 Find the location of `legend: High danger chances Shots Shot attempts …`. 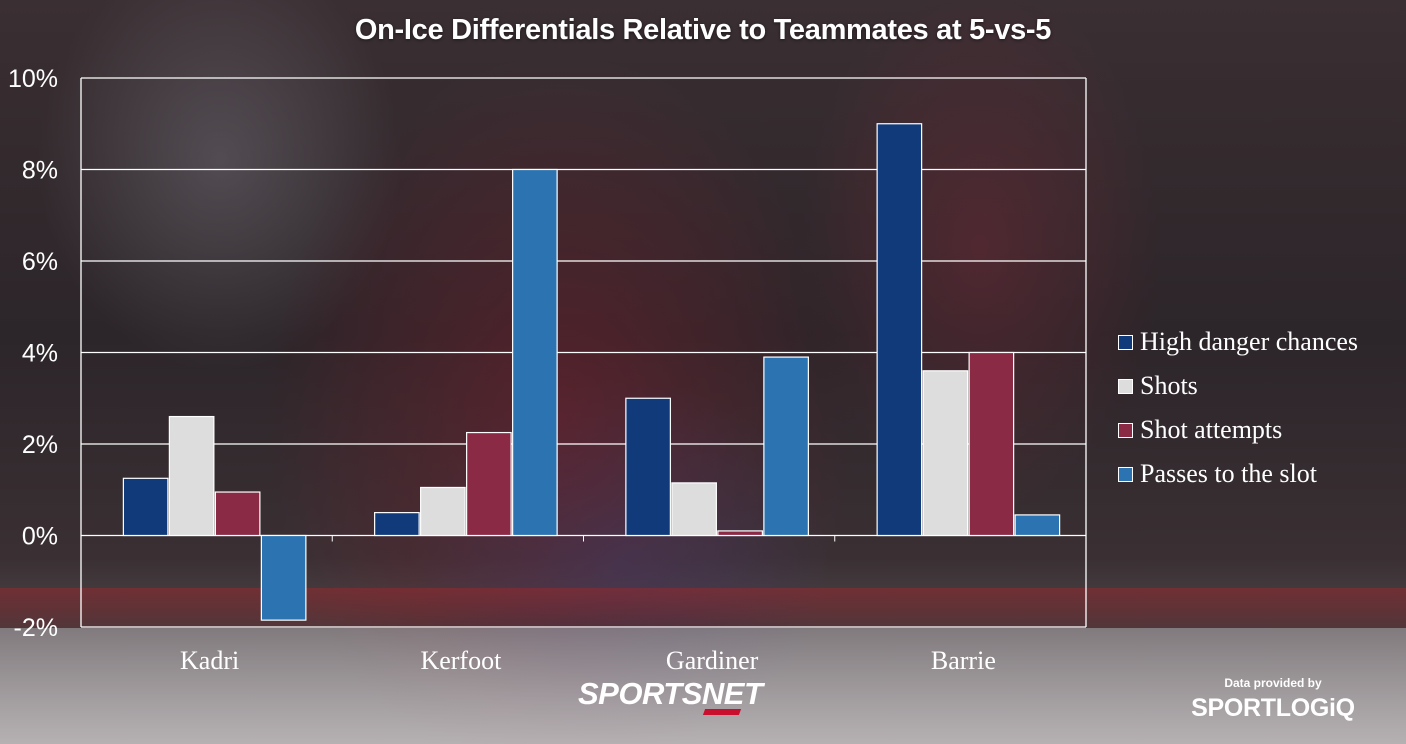

legend: High danger chances Shots Shot attempts … is located at coordinates (1238, 408).